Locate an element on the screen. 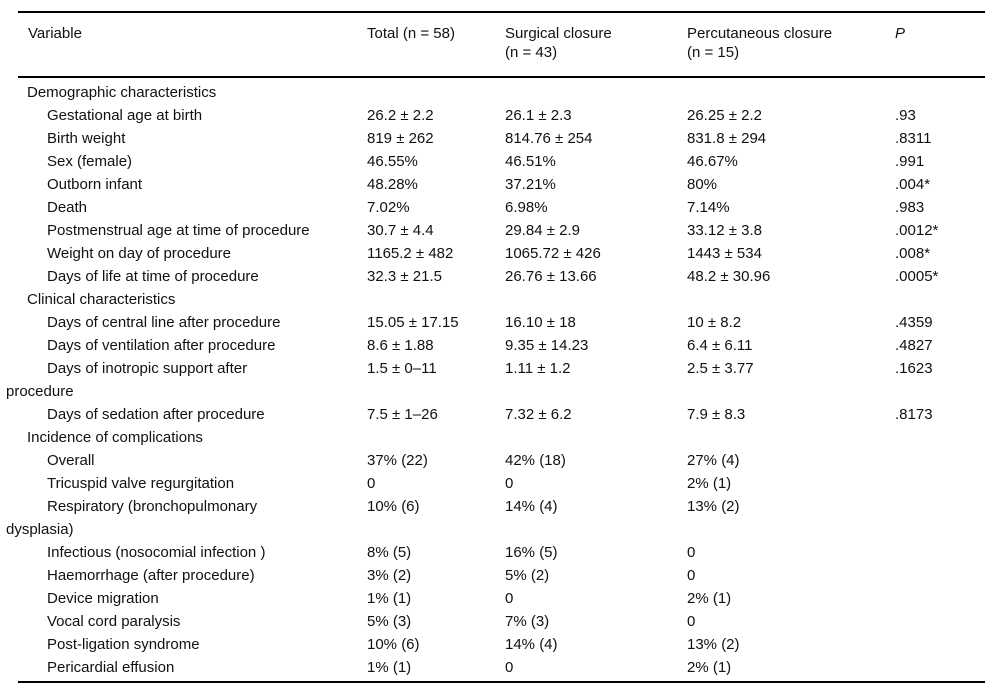 The height and width of the screenshot is (700, 1000). cell-percutaneous: 27% (4) is located at coordinates (713, 460).